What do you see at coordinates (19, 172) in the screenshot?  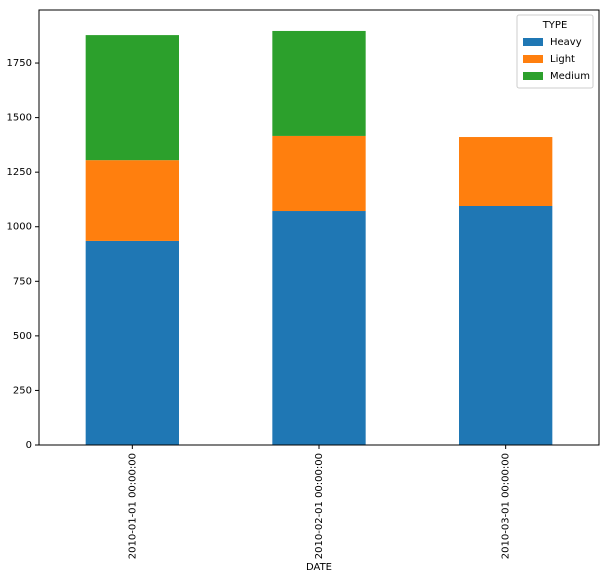 I see `y-tick-label: 1250` at bounding box center [19, 172].